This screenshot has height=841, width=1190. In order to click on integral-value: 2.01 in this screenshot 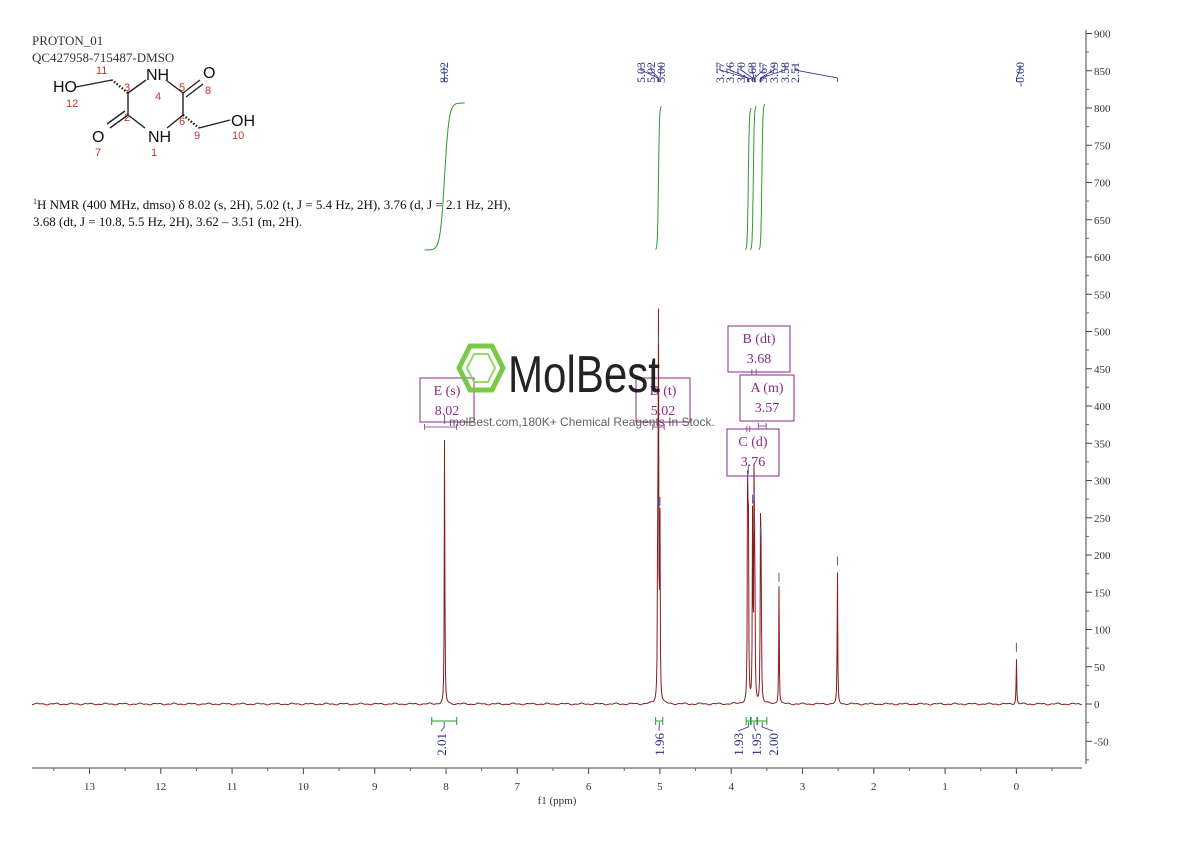, I will do `click(441, 744)`.